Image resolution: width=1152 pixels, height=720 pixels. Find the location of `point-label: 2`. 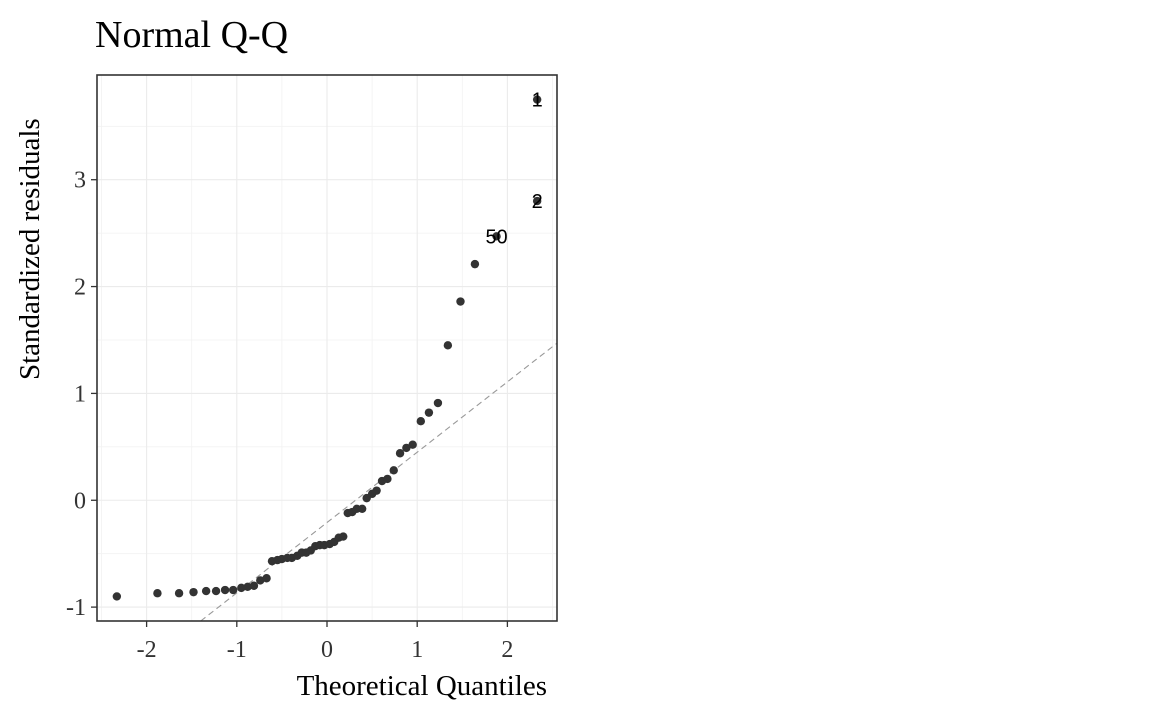

point-label: 2 is located at coordinates (537, 202).